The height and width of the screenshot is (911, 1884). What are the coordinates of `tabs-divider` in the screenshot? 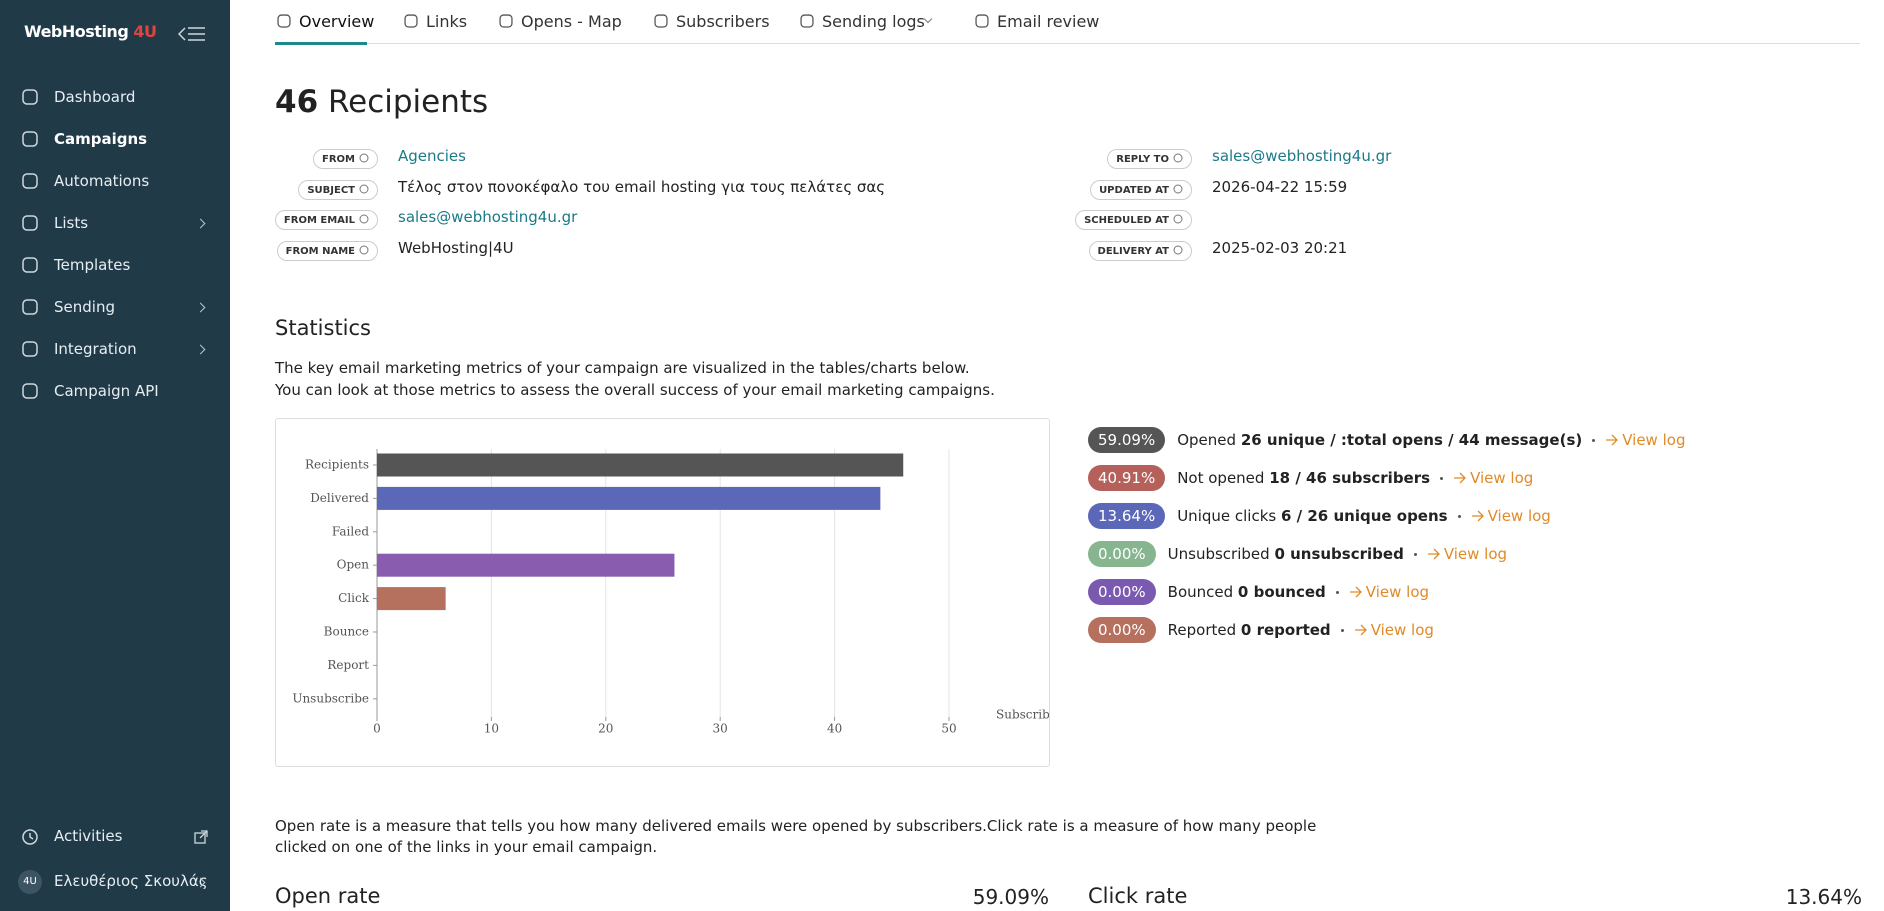 It's located at (1067, 43).